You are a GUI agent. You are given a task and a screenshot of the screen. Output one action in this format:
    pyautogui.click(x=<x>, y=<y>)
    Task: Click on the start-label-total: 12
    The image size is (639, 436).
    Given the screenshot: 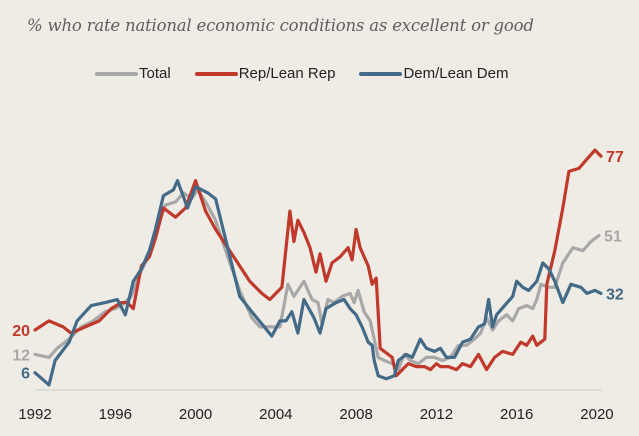 What is the action you would take?
    pyautogui.click(x=21, y=355)
    